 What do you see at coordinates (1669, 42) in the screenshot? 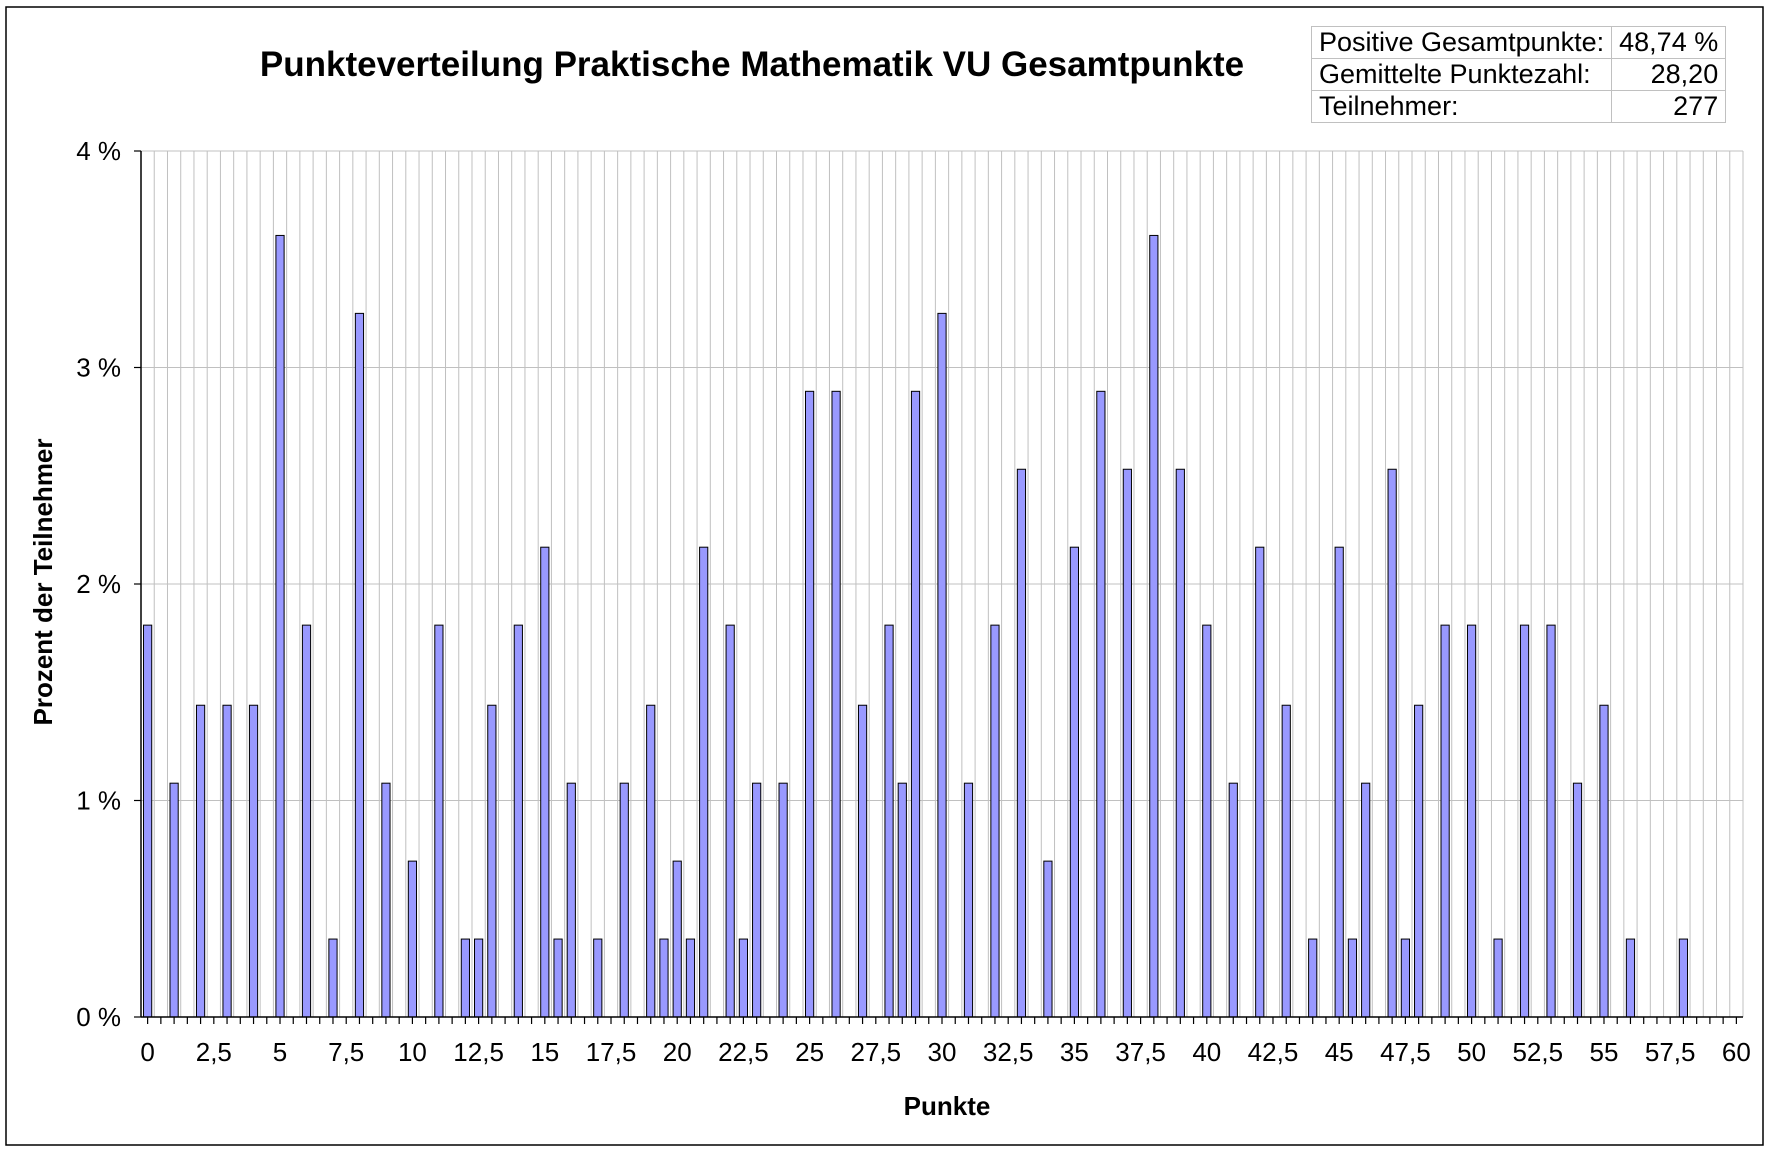
I see `stats-value: 48,74 %` at bounding box center [1669, 42].